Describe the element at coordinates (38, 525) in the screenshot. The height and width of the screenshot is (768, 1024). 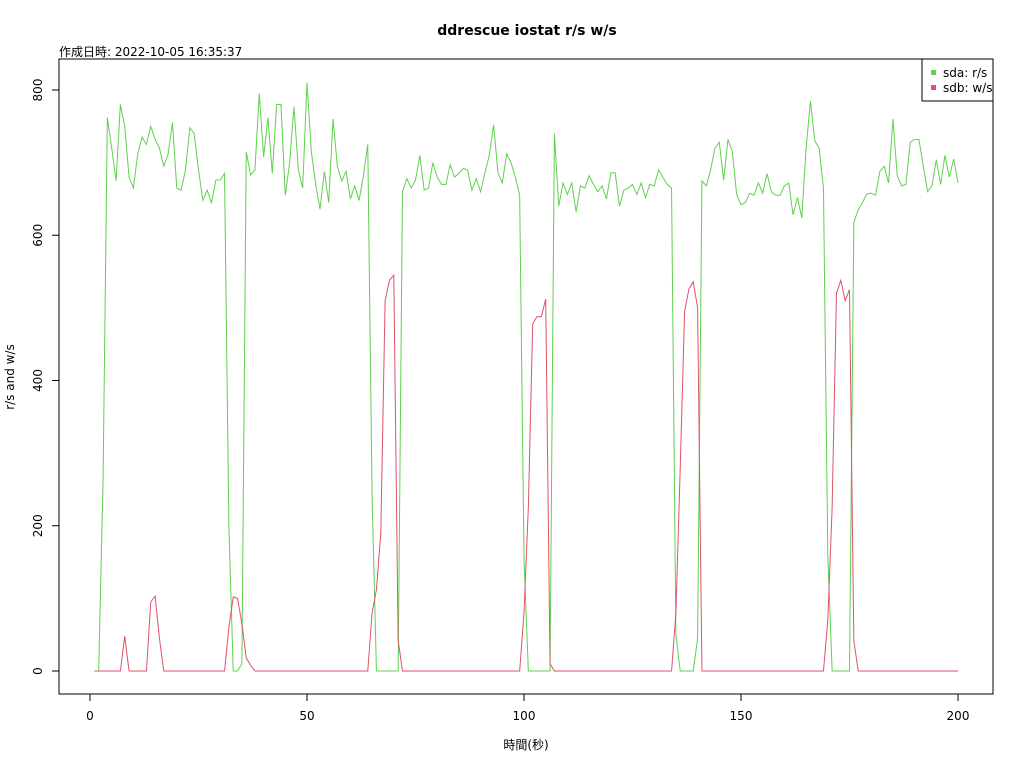
I see `y-tick-label: 200` at that location.